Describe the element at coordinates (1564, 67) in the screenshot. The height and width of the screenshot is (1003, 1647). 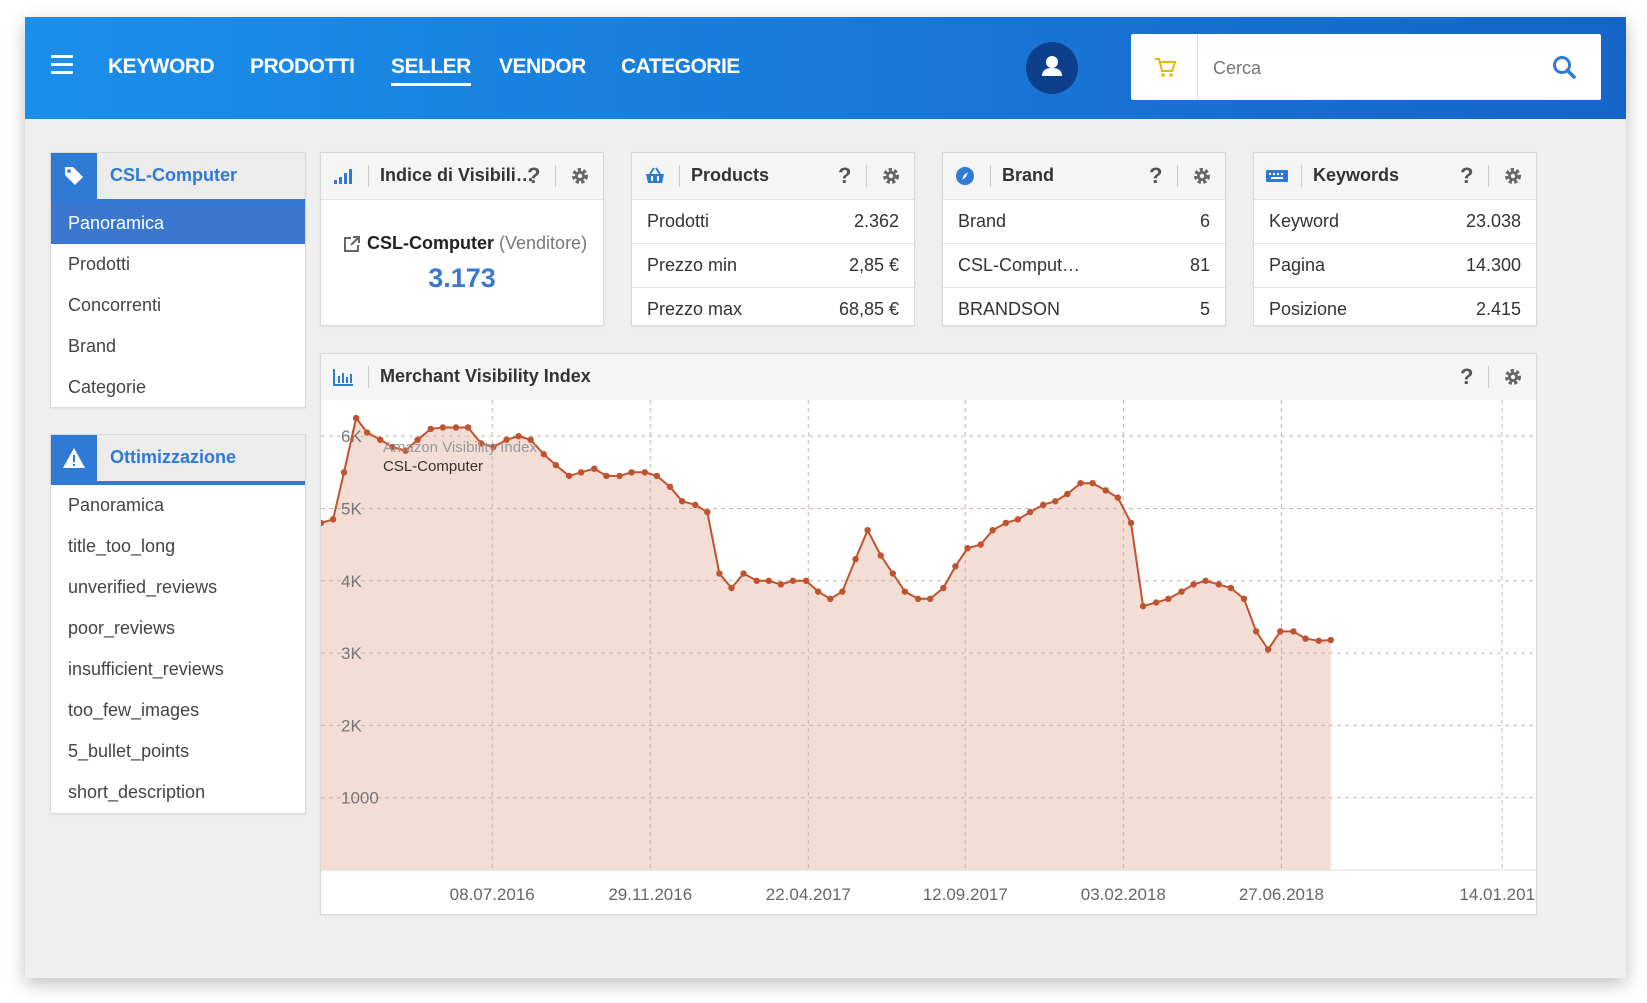
I see `search-icon` at that location.